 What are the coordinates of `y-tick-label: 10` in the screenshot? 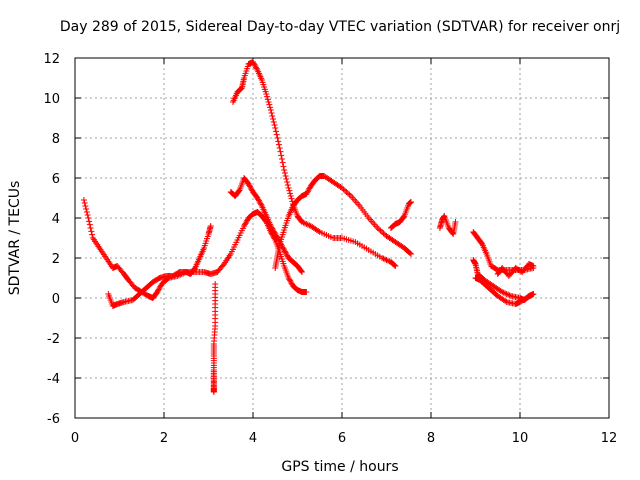 It's located at (51, 99).